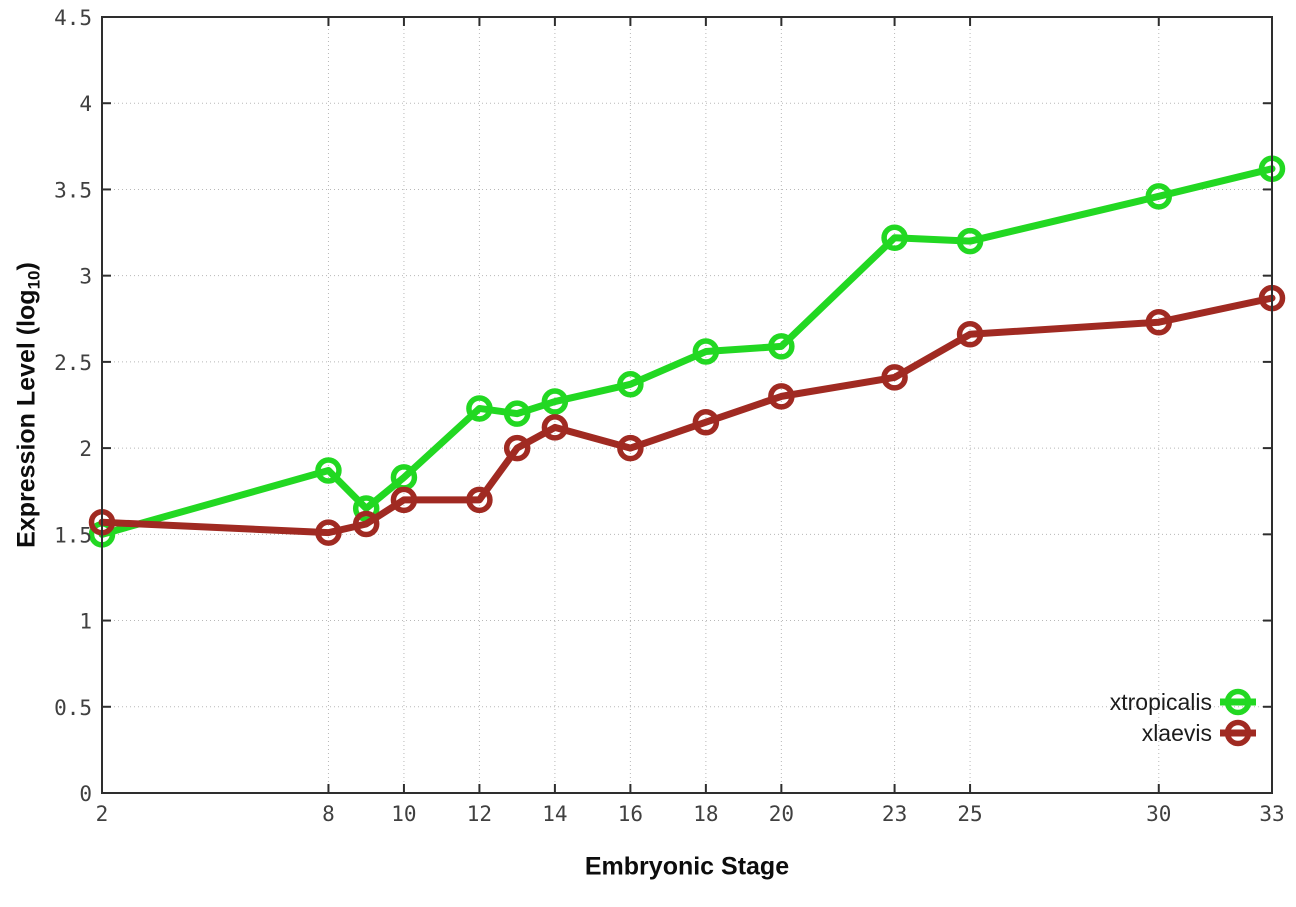 The height and width of the screenshot is (907, 1296). I want to click on legend-label-xlaevis: xlaevis, so click(1177, 733).